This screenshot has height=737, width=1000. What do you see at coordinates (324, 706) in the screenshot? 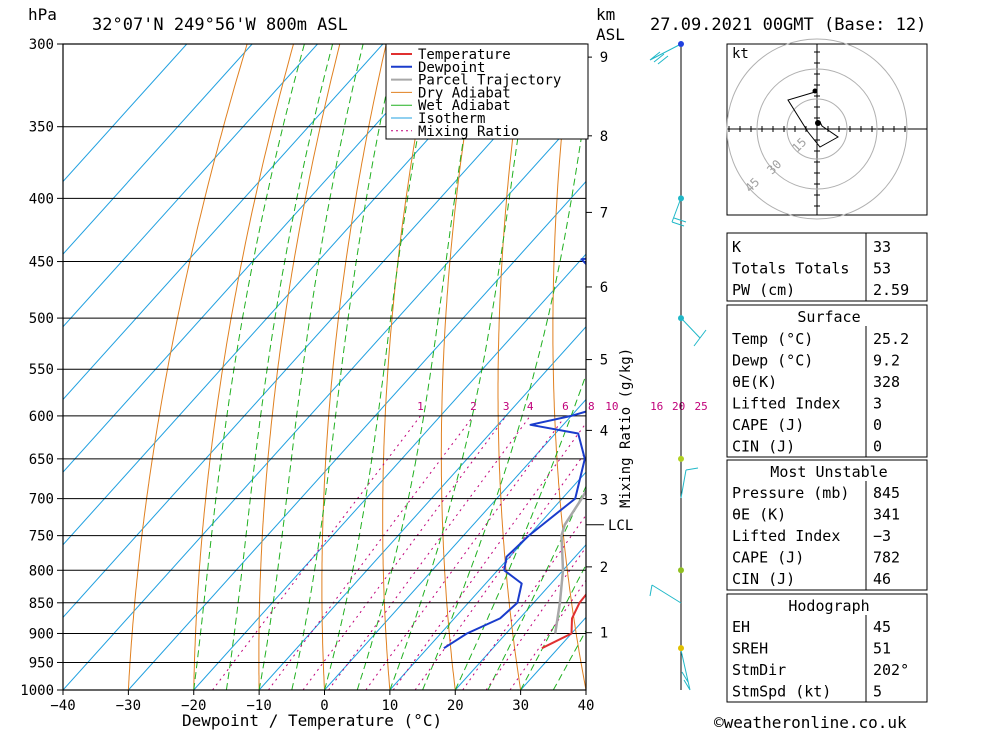
I see `temperature-tick-label: 0` at bounding box center [324, 706].